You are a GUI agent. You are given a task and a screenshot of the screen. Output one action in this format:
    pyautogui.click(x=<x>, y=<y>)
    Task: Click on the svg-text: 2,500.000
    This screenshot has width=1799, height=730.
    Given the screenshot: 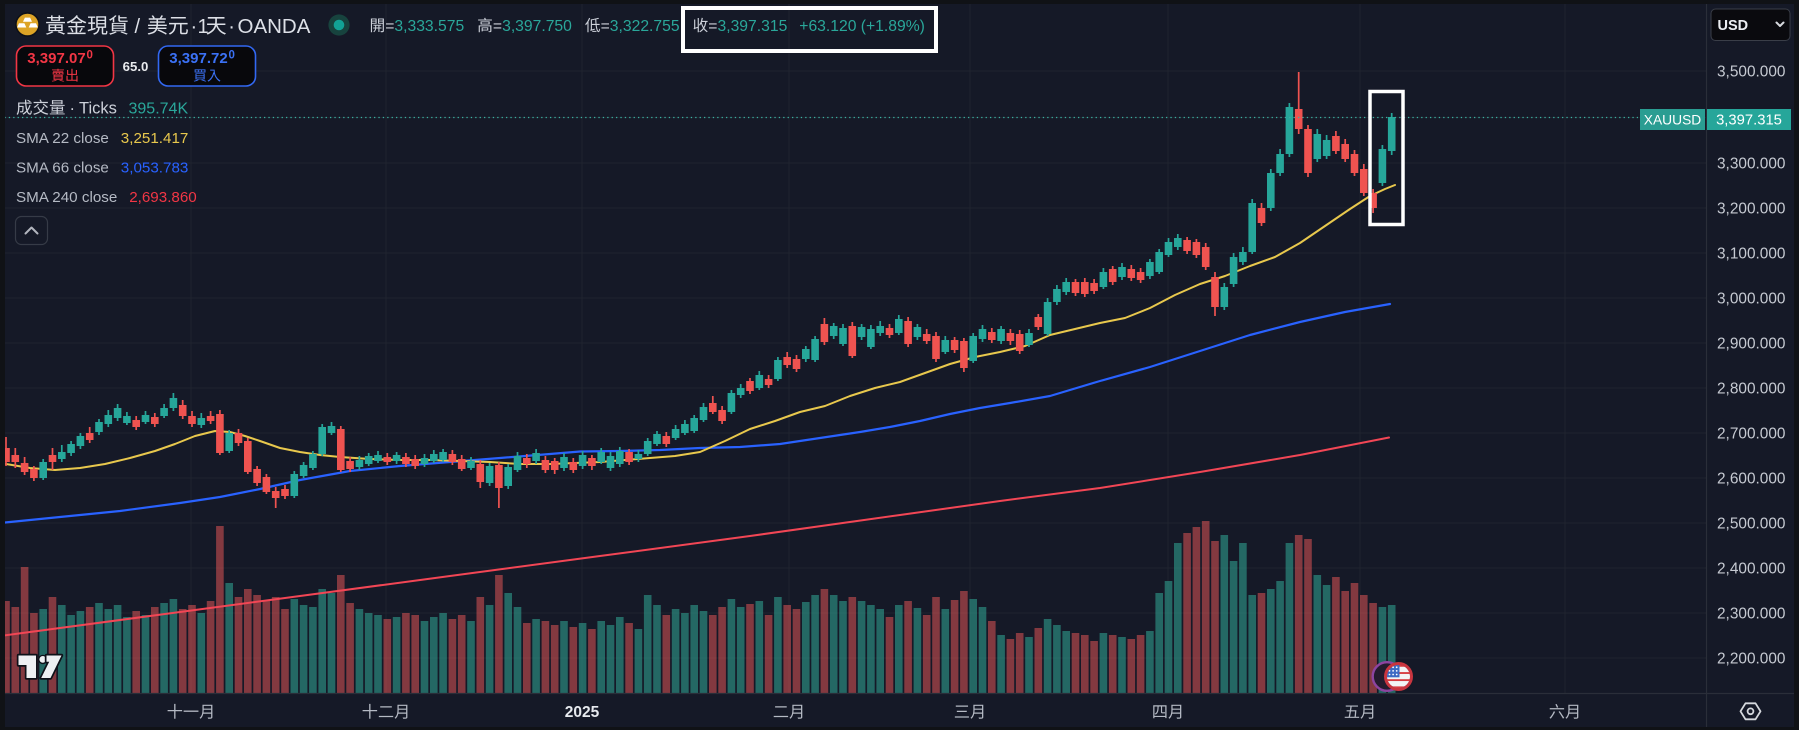 What is the action you would take?
    pyautogui.click(x=1751, y=523)
    